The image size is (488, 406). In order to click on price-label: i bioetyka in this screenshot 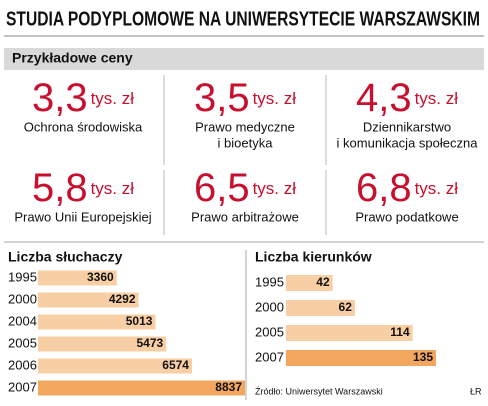, I will do `click(246, 142)`.